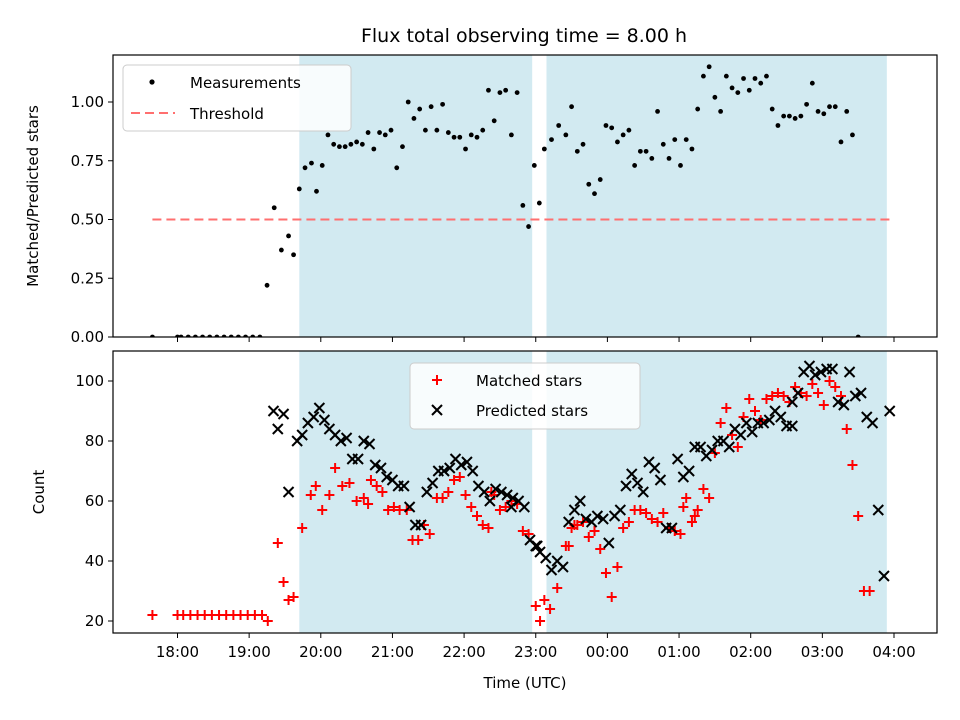 The height and width of the screenshot is (720, 960). What do you see at coordinates (226, 114) in the screenshot?
I see `legend-threshold-label: Threshold` at bounding box center [226, 114].